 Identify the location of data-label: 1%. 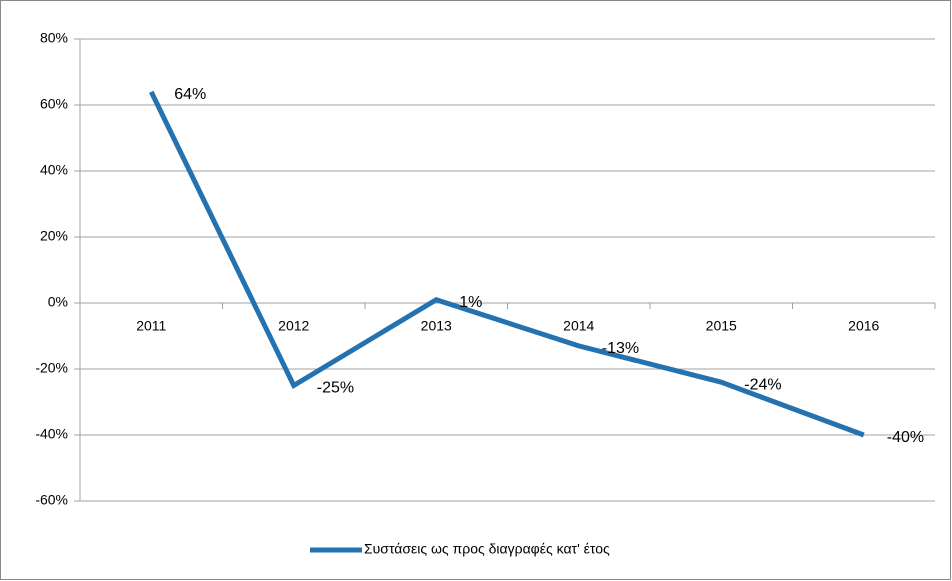
(470, 302).